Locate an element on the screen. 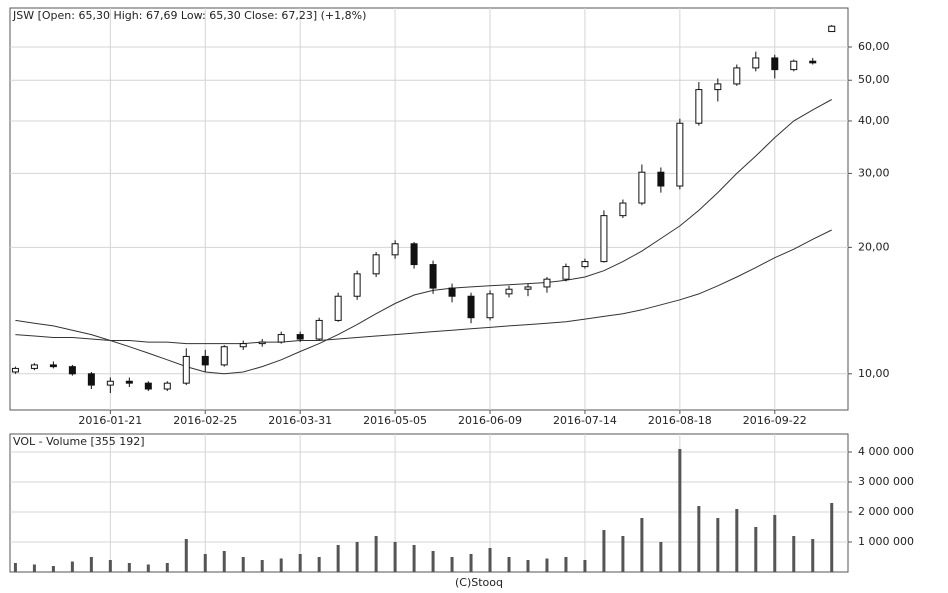 This screenshot has width=948, height=593. y-tick-label: 40,00 is located at coordinates (874, 120).